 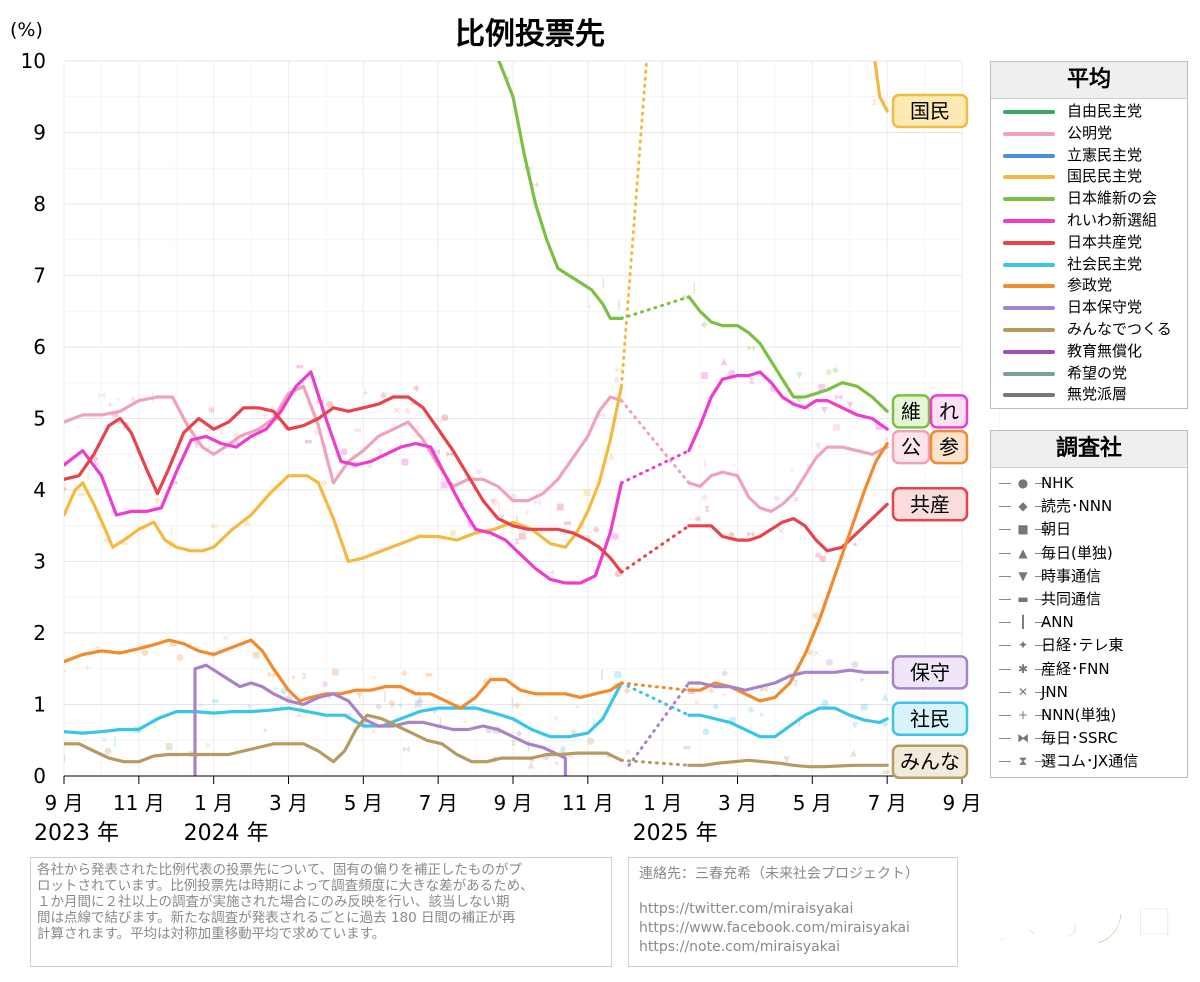 I want to click on legend-item: 社会民主党, so click(x=1089, y=265).